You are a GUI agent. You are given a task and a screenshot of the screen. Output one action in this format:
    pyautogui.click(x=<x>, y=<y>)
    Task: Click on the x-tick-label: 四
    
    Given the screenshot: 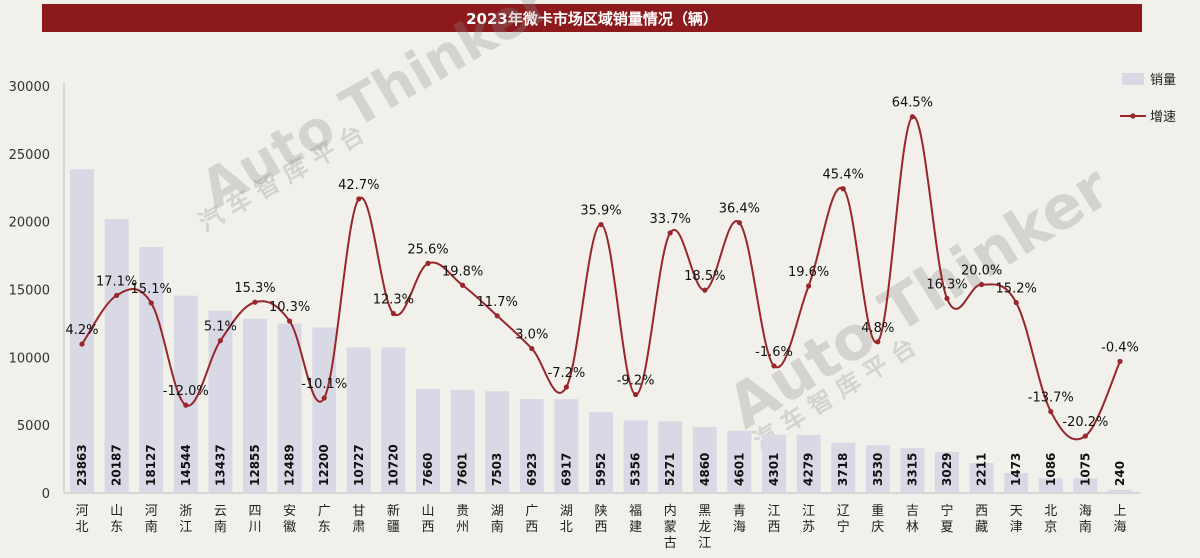 What is the action you would take?
    pyautogui.click(x=254, y=511)
    